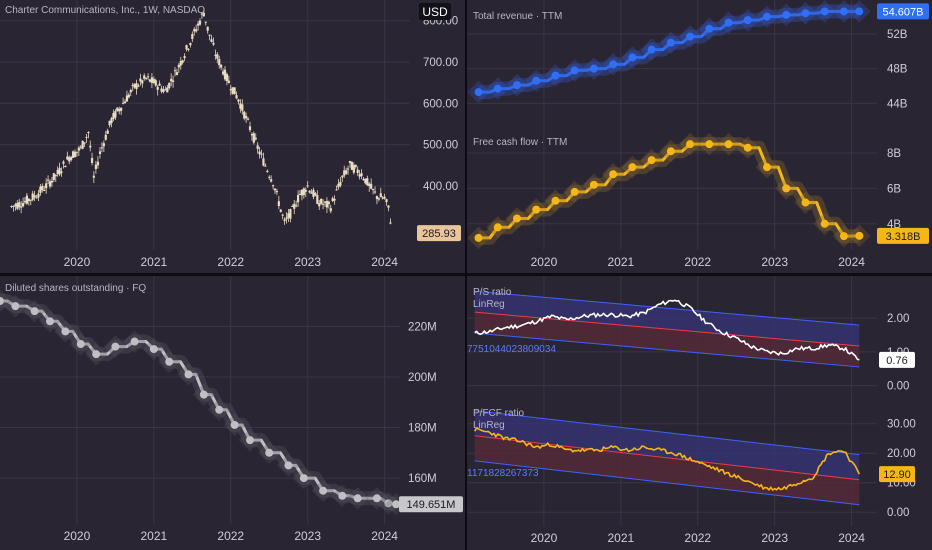 Image resolution: width=932 pixels, height=550 pixels. What do you see at coordinates (667, 458) in the screenshot?
I see `pfcf-mid-line` at bounding box center [667, 458].